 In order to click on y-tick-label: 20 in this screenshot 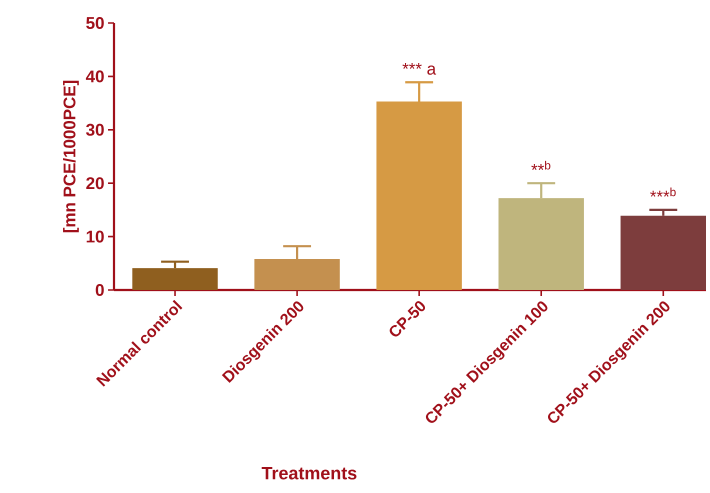, I will do `click(95, 183)`.